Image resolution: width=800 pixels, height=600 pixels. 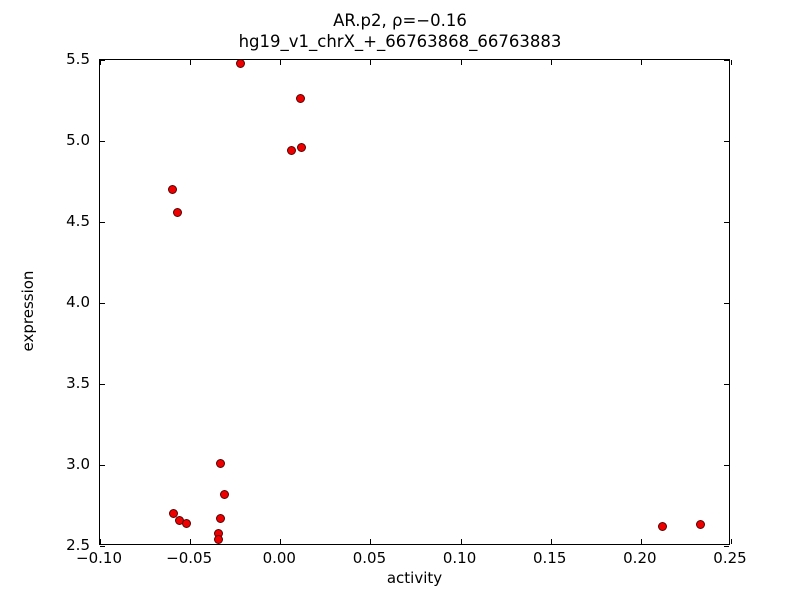 What do you see at coordinates (99, 558) in the screenshot?
I see `x-axis-tick-label: −0.10` at bounding box center [99, 558].